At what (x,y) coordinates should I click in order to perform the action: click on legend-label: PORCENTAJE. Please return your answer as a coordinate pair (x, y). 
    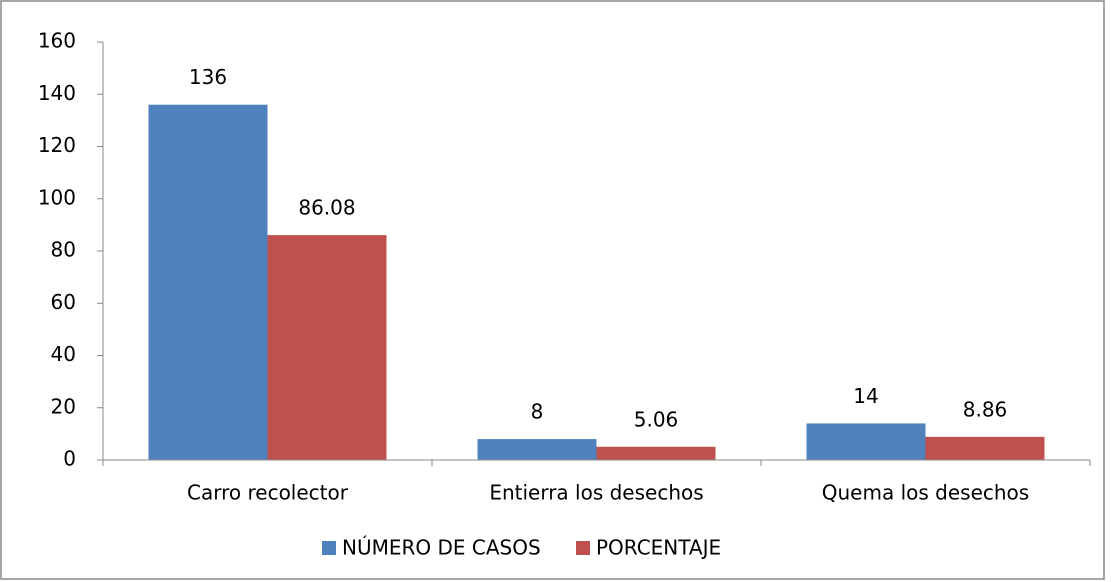
    Looking at the image, I should click on (658, 548).